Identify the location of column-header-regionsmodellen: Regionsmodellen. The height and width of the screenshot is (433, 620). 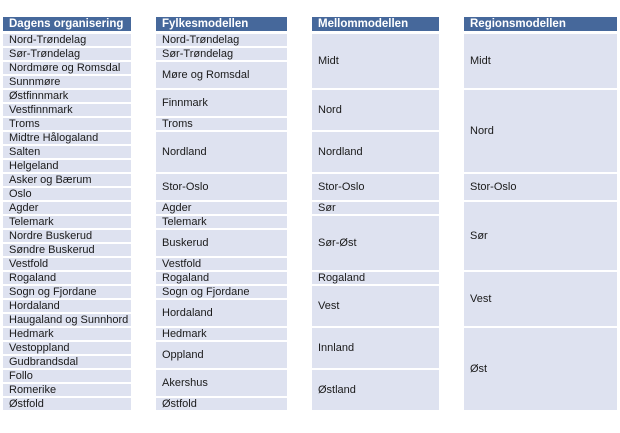
(540, 24).